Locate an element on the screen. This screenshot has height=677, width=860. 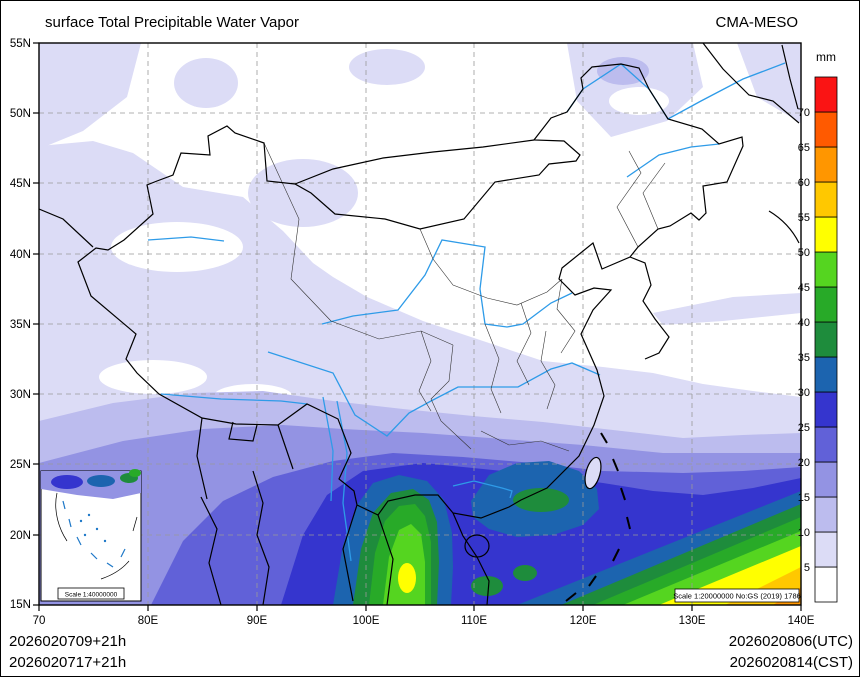
mekong-river is located at coordinates (344, 481).